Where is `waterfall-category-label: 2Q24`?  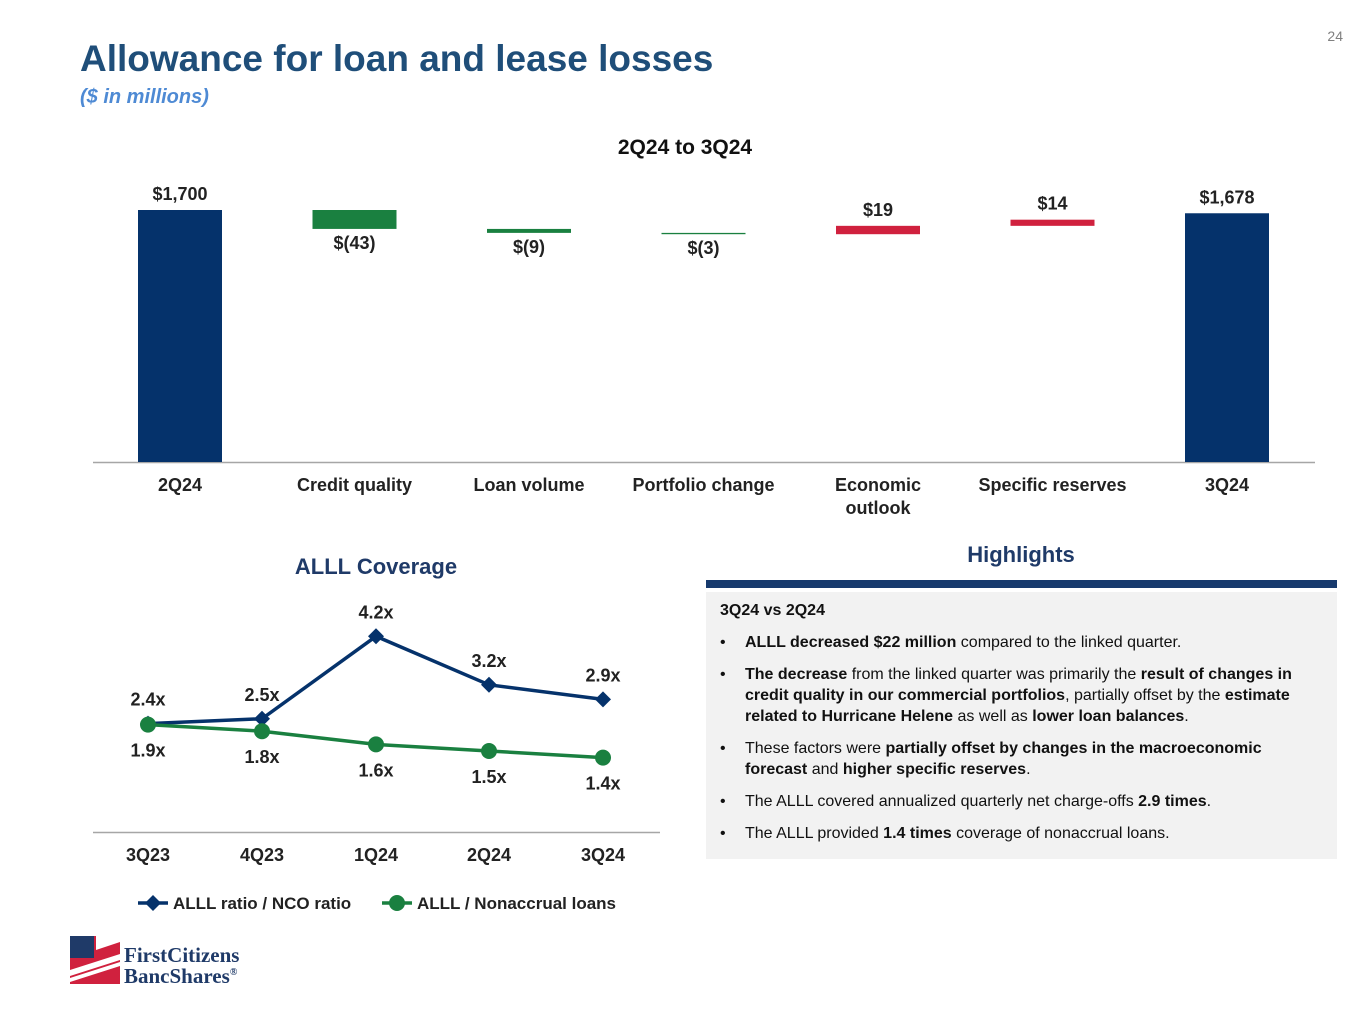 waterfall-category-label: 2Q24 is located at coordinates (180, 485).